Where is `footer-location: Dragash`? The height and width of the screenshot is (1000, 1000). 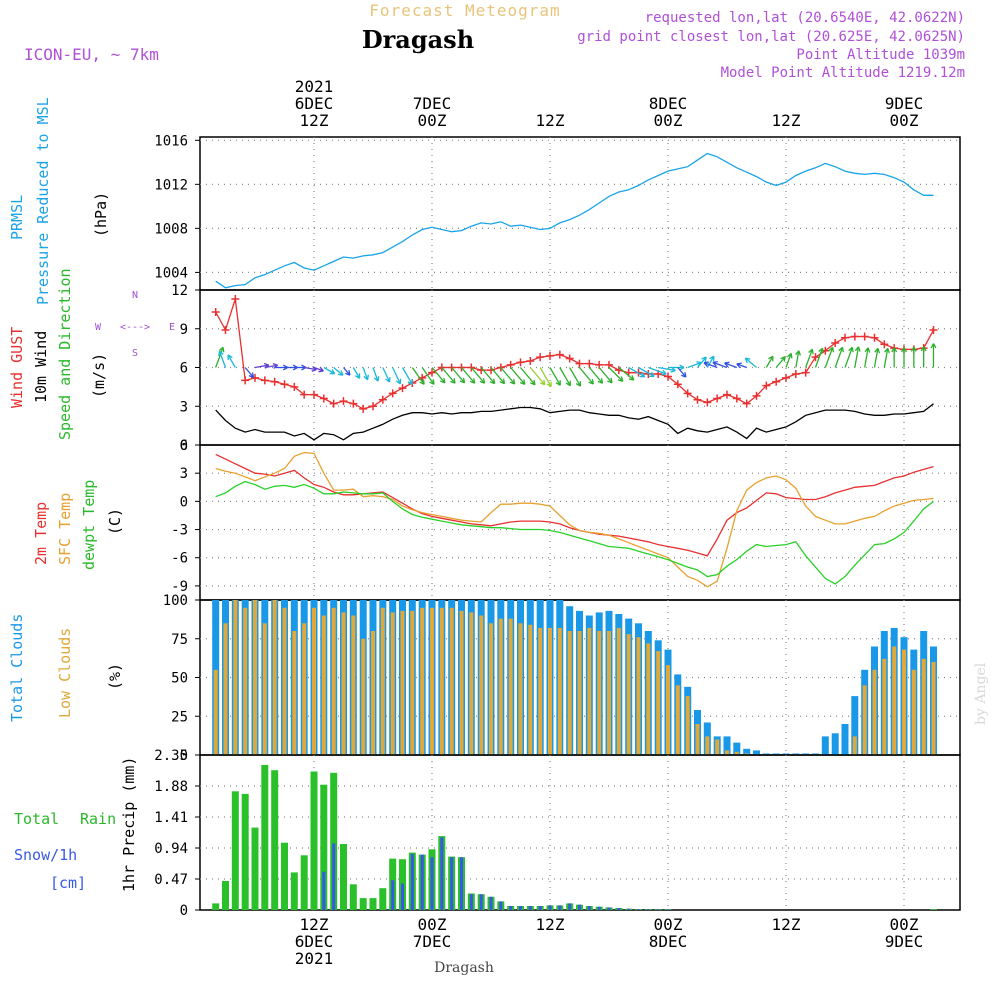 footer-location: Dragash is located at coordinates (464, 968).